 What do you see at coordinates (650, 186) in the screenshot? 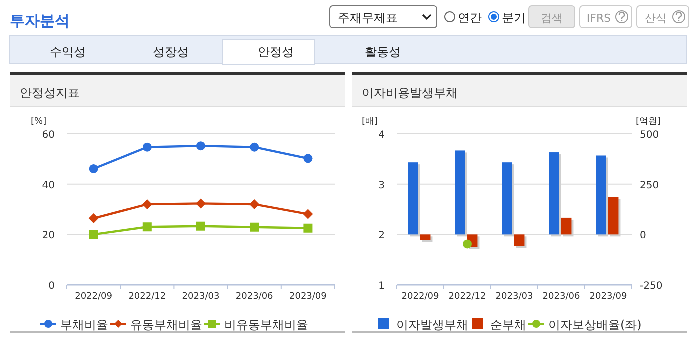
I see `y2-tick-label: 250` at bounding box center [650, 186].